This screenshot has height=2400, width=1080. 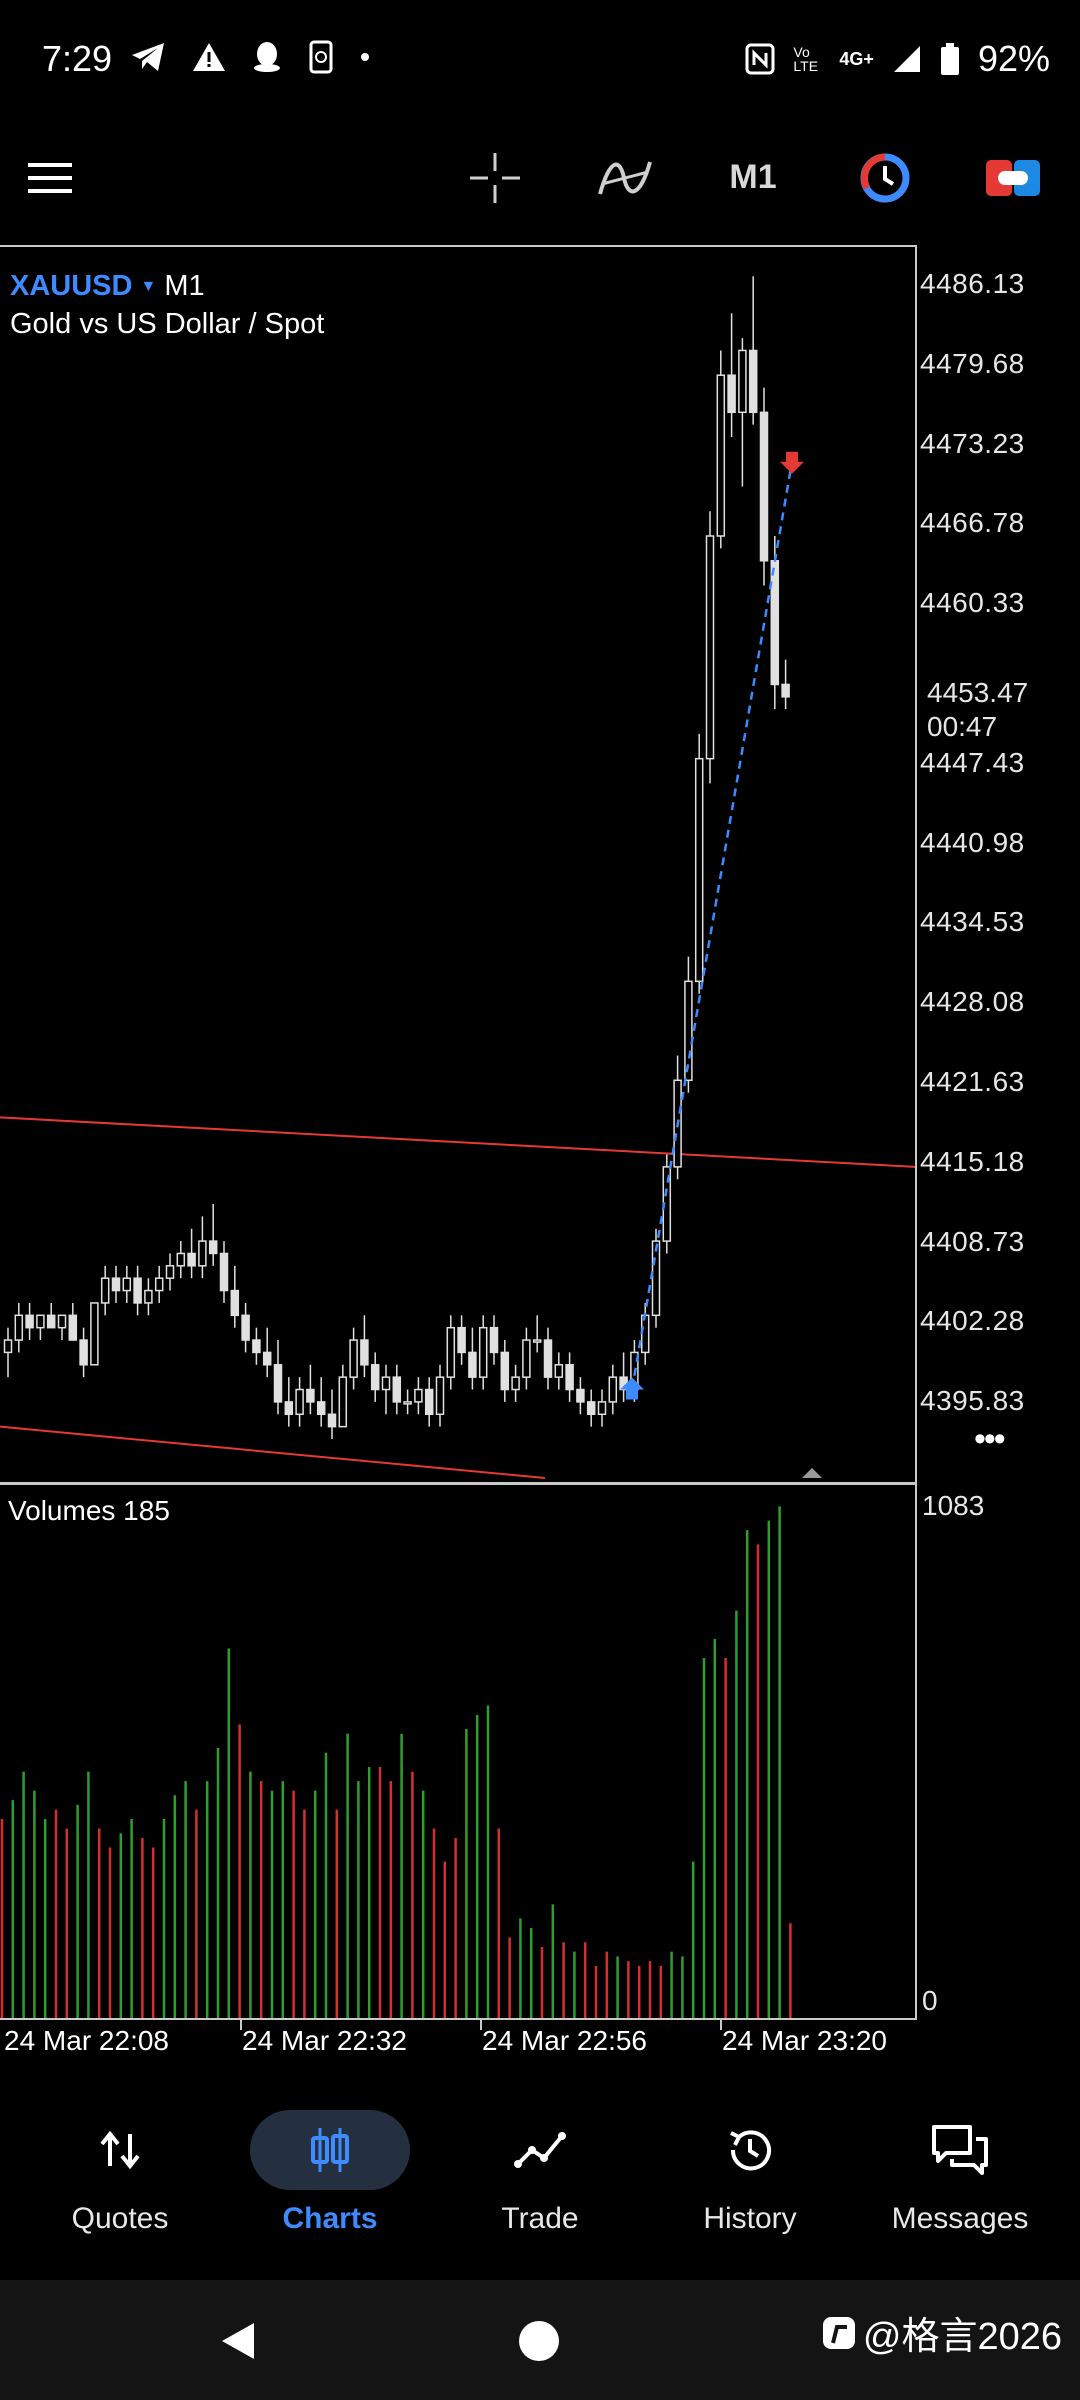 What do you see at coordinates (321, 57) in the screenshot?
I see `phone-sync-icon` at bounding box center [321, 57].